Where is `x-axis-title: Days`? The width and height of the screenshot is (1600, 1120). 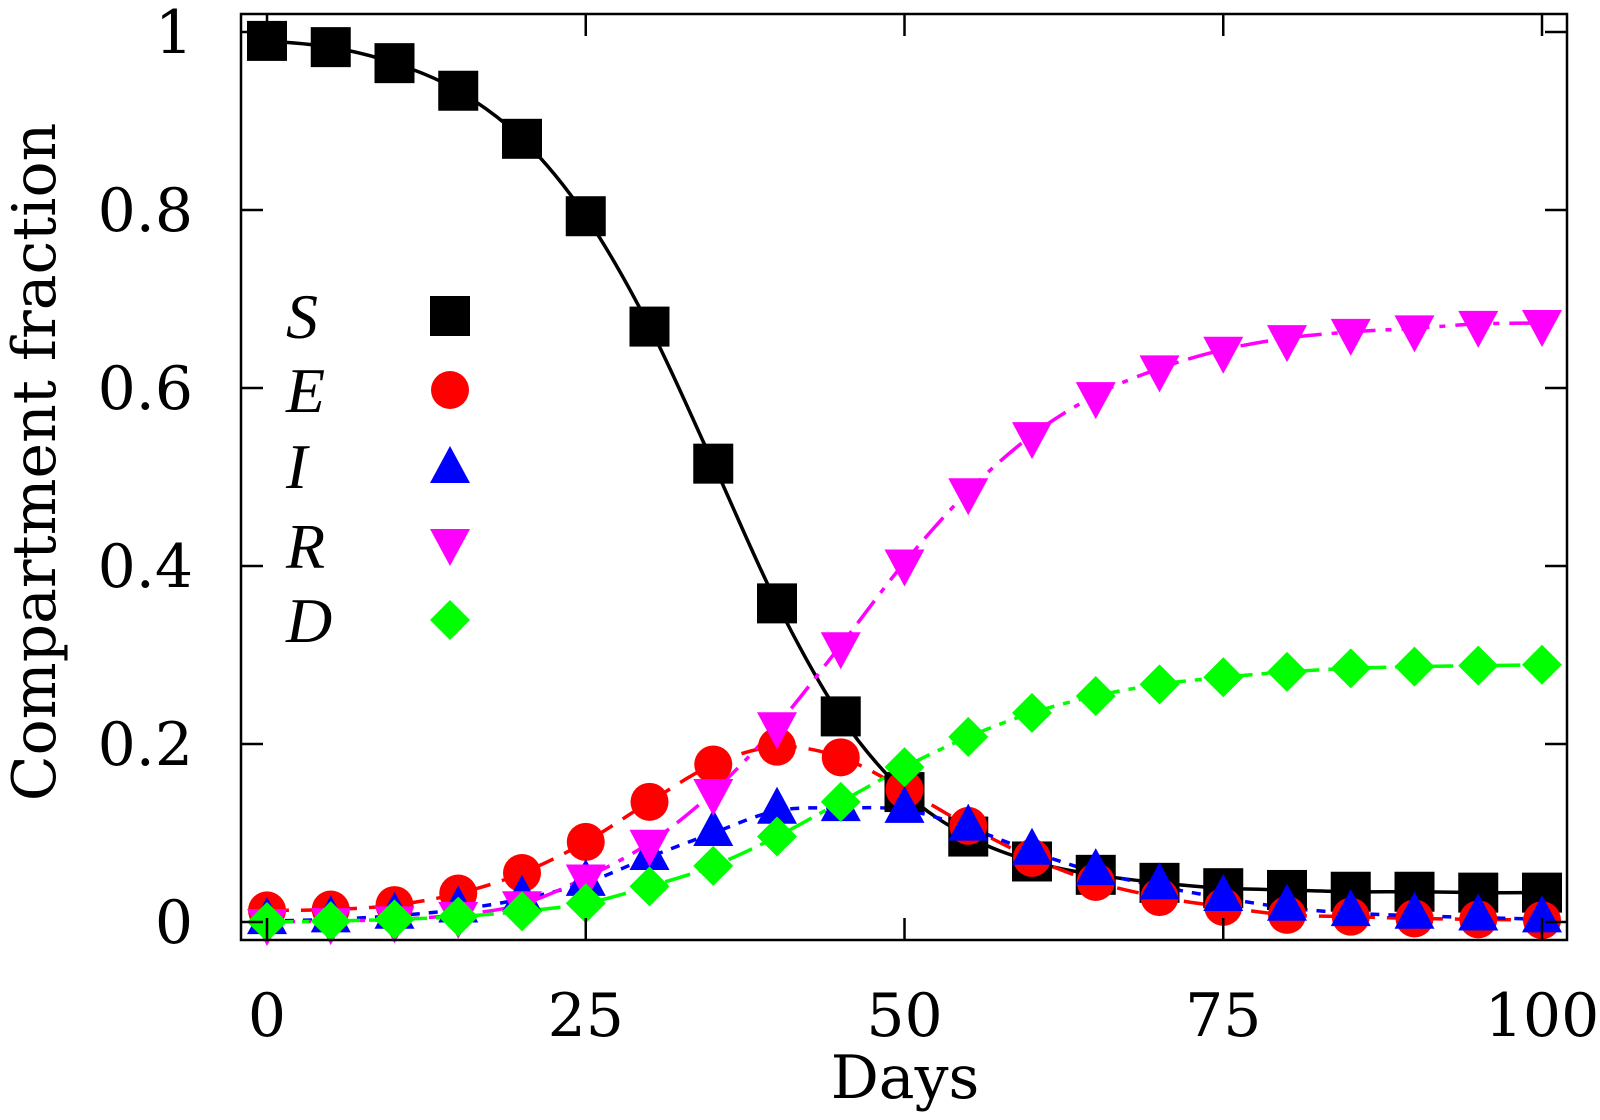
x-axis-title: Days is located at coordinates (905, 1078).